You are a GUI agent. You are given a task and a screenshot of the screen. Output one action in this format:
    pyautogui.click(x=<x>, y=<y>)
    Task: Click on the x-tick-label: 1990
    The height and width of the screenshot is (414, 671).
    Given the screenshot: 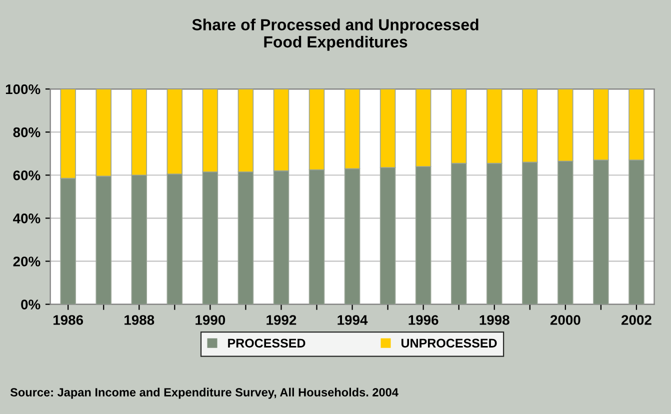 What is the action you would take?
    pyautogui.click(x=211, y=320)
    